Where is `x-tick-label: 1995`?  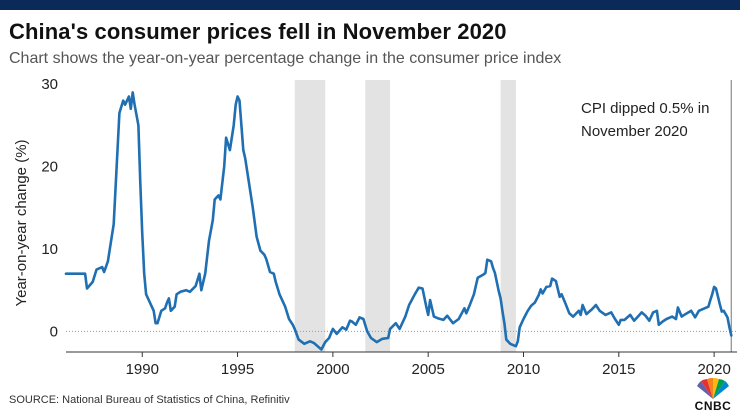
x-tick-label: 1995 is located at coordinates (237, 369).